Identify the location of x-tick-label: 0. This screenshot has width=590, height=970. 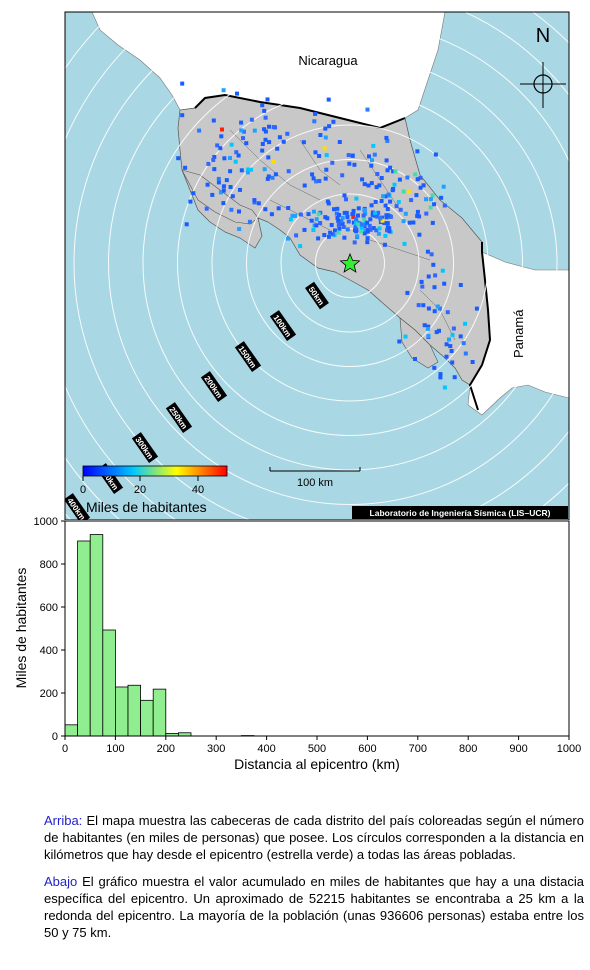
(65, 749).